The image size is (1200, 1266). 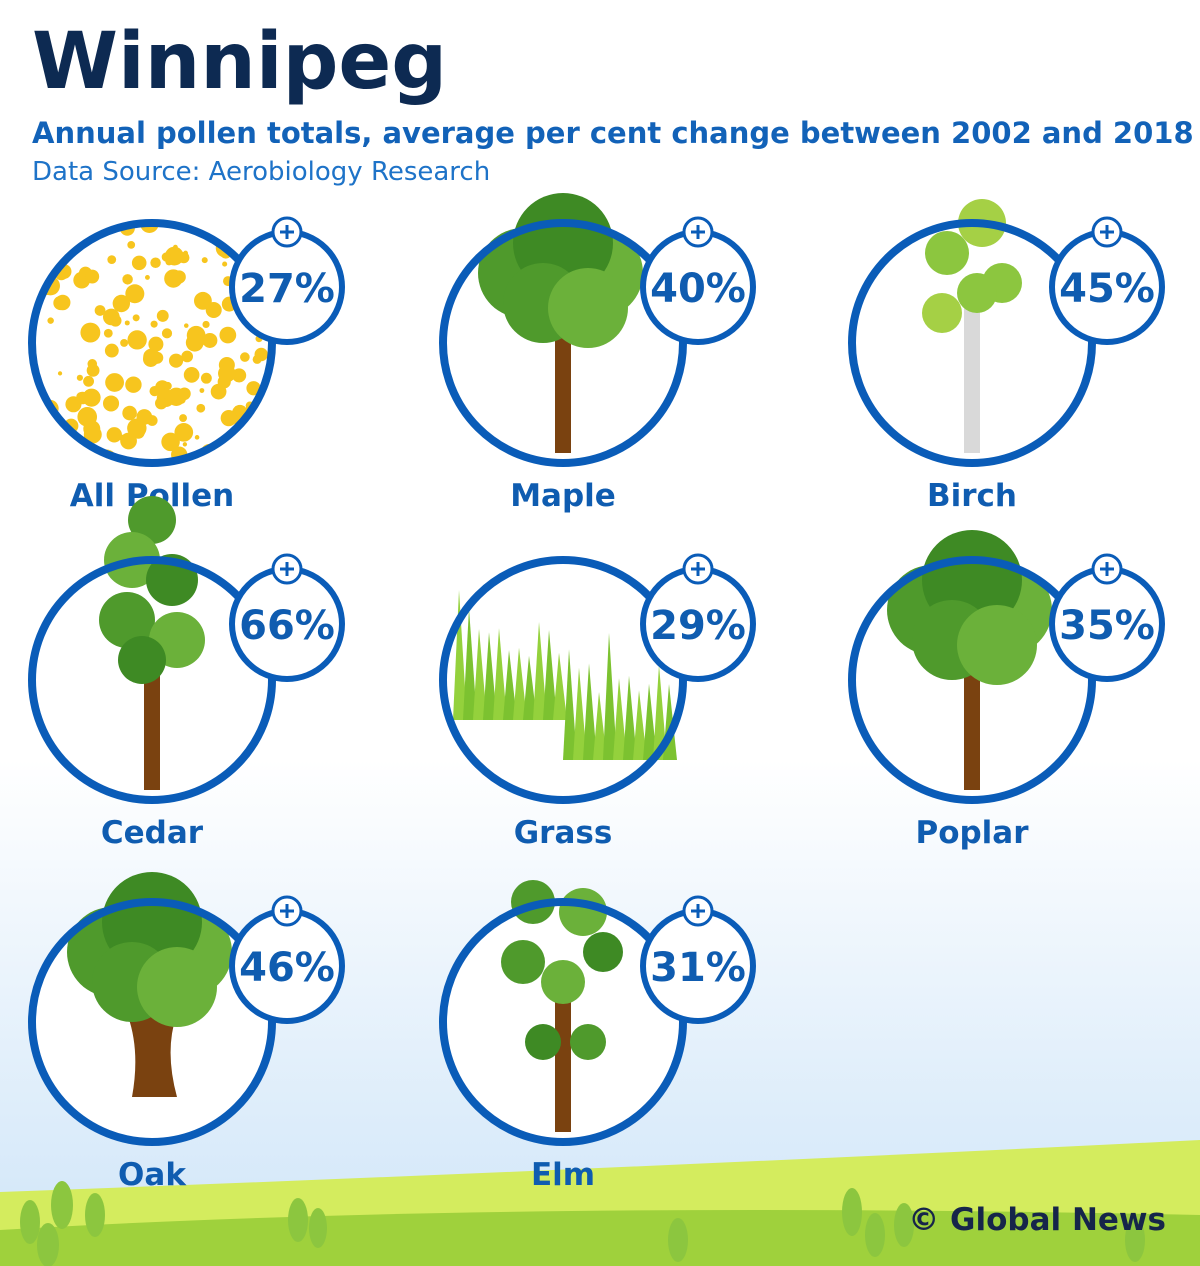 What do you see at coordinates (152, 1175) in the screenshot?
I see `item-name: Oak` at bounding box center [152, 1175].